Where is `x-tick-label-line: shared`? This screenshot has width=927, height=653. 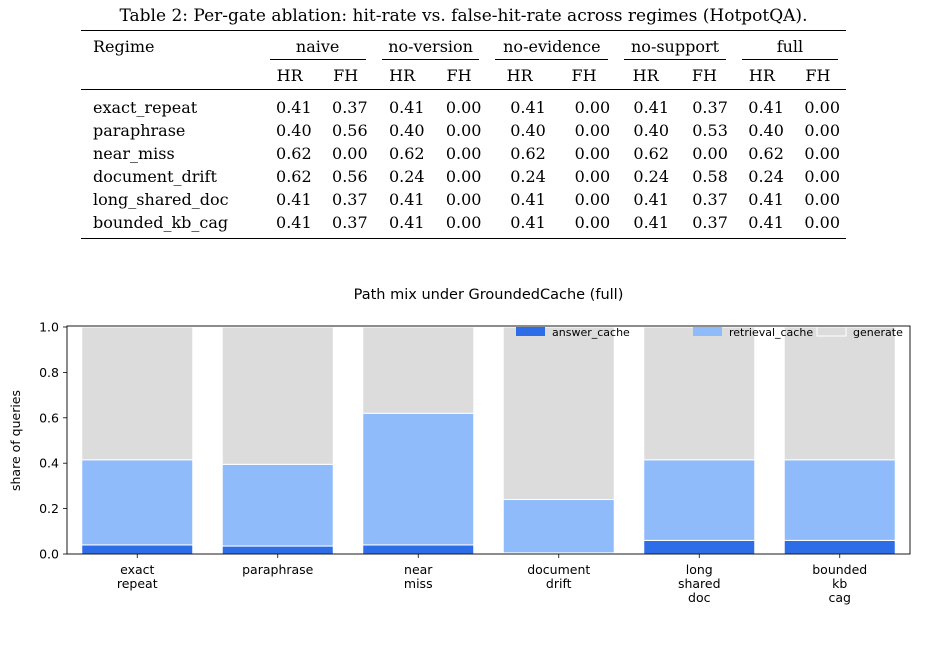 x-tick-label-line: shared is located at coordinates (699, 583).